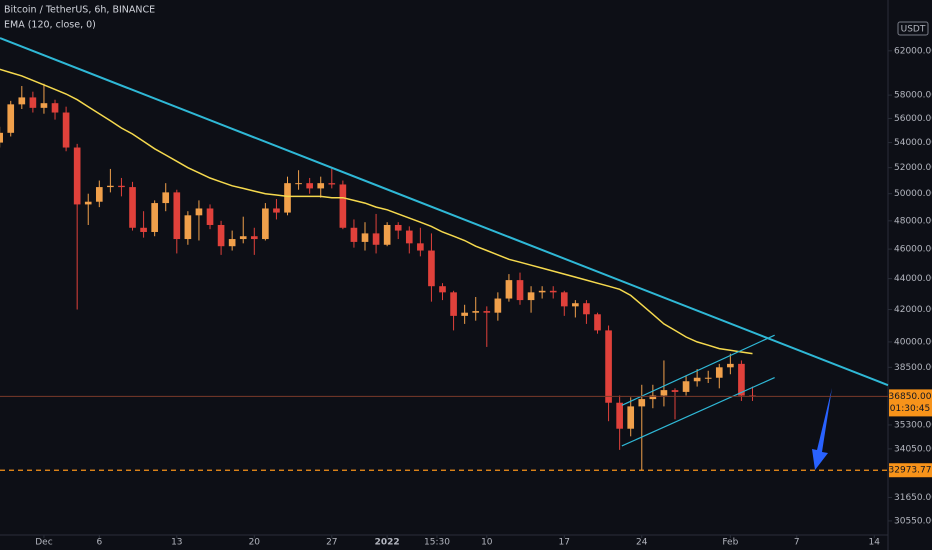  What do you see at coordinates (99, 543) in the screenshot?
I see `x-tick-label: 6` at bounding box center [99, 543].